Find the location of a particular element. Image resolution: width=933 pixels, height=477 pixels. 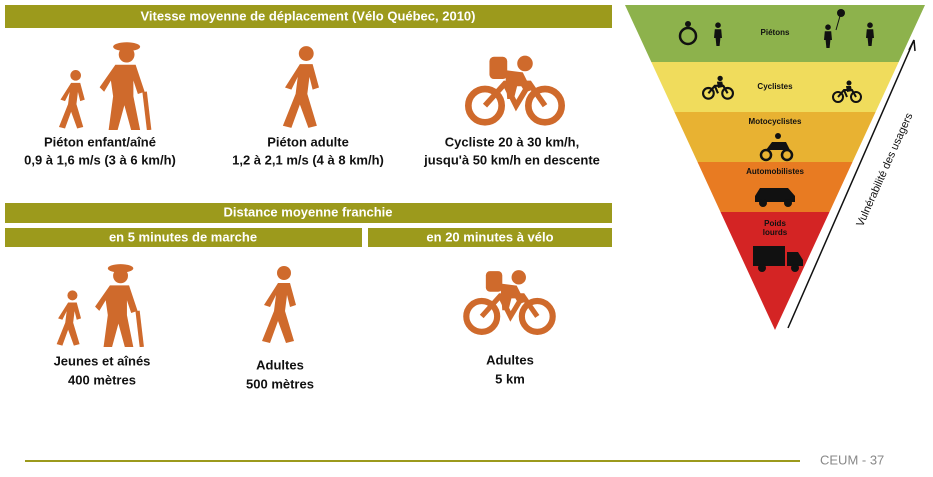

item-detail: 0,9 à 1,6 m/s (3 à 6 km/h) is located at coordinates (100, 159).